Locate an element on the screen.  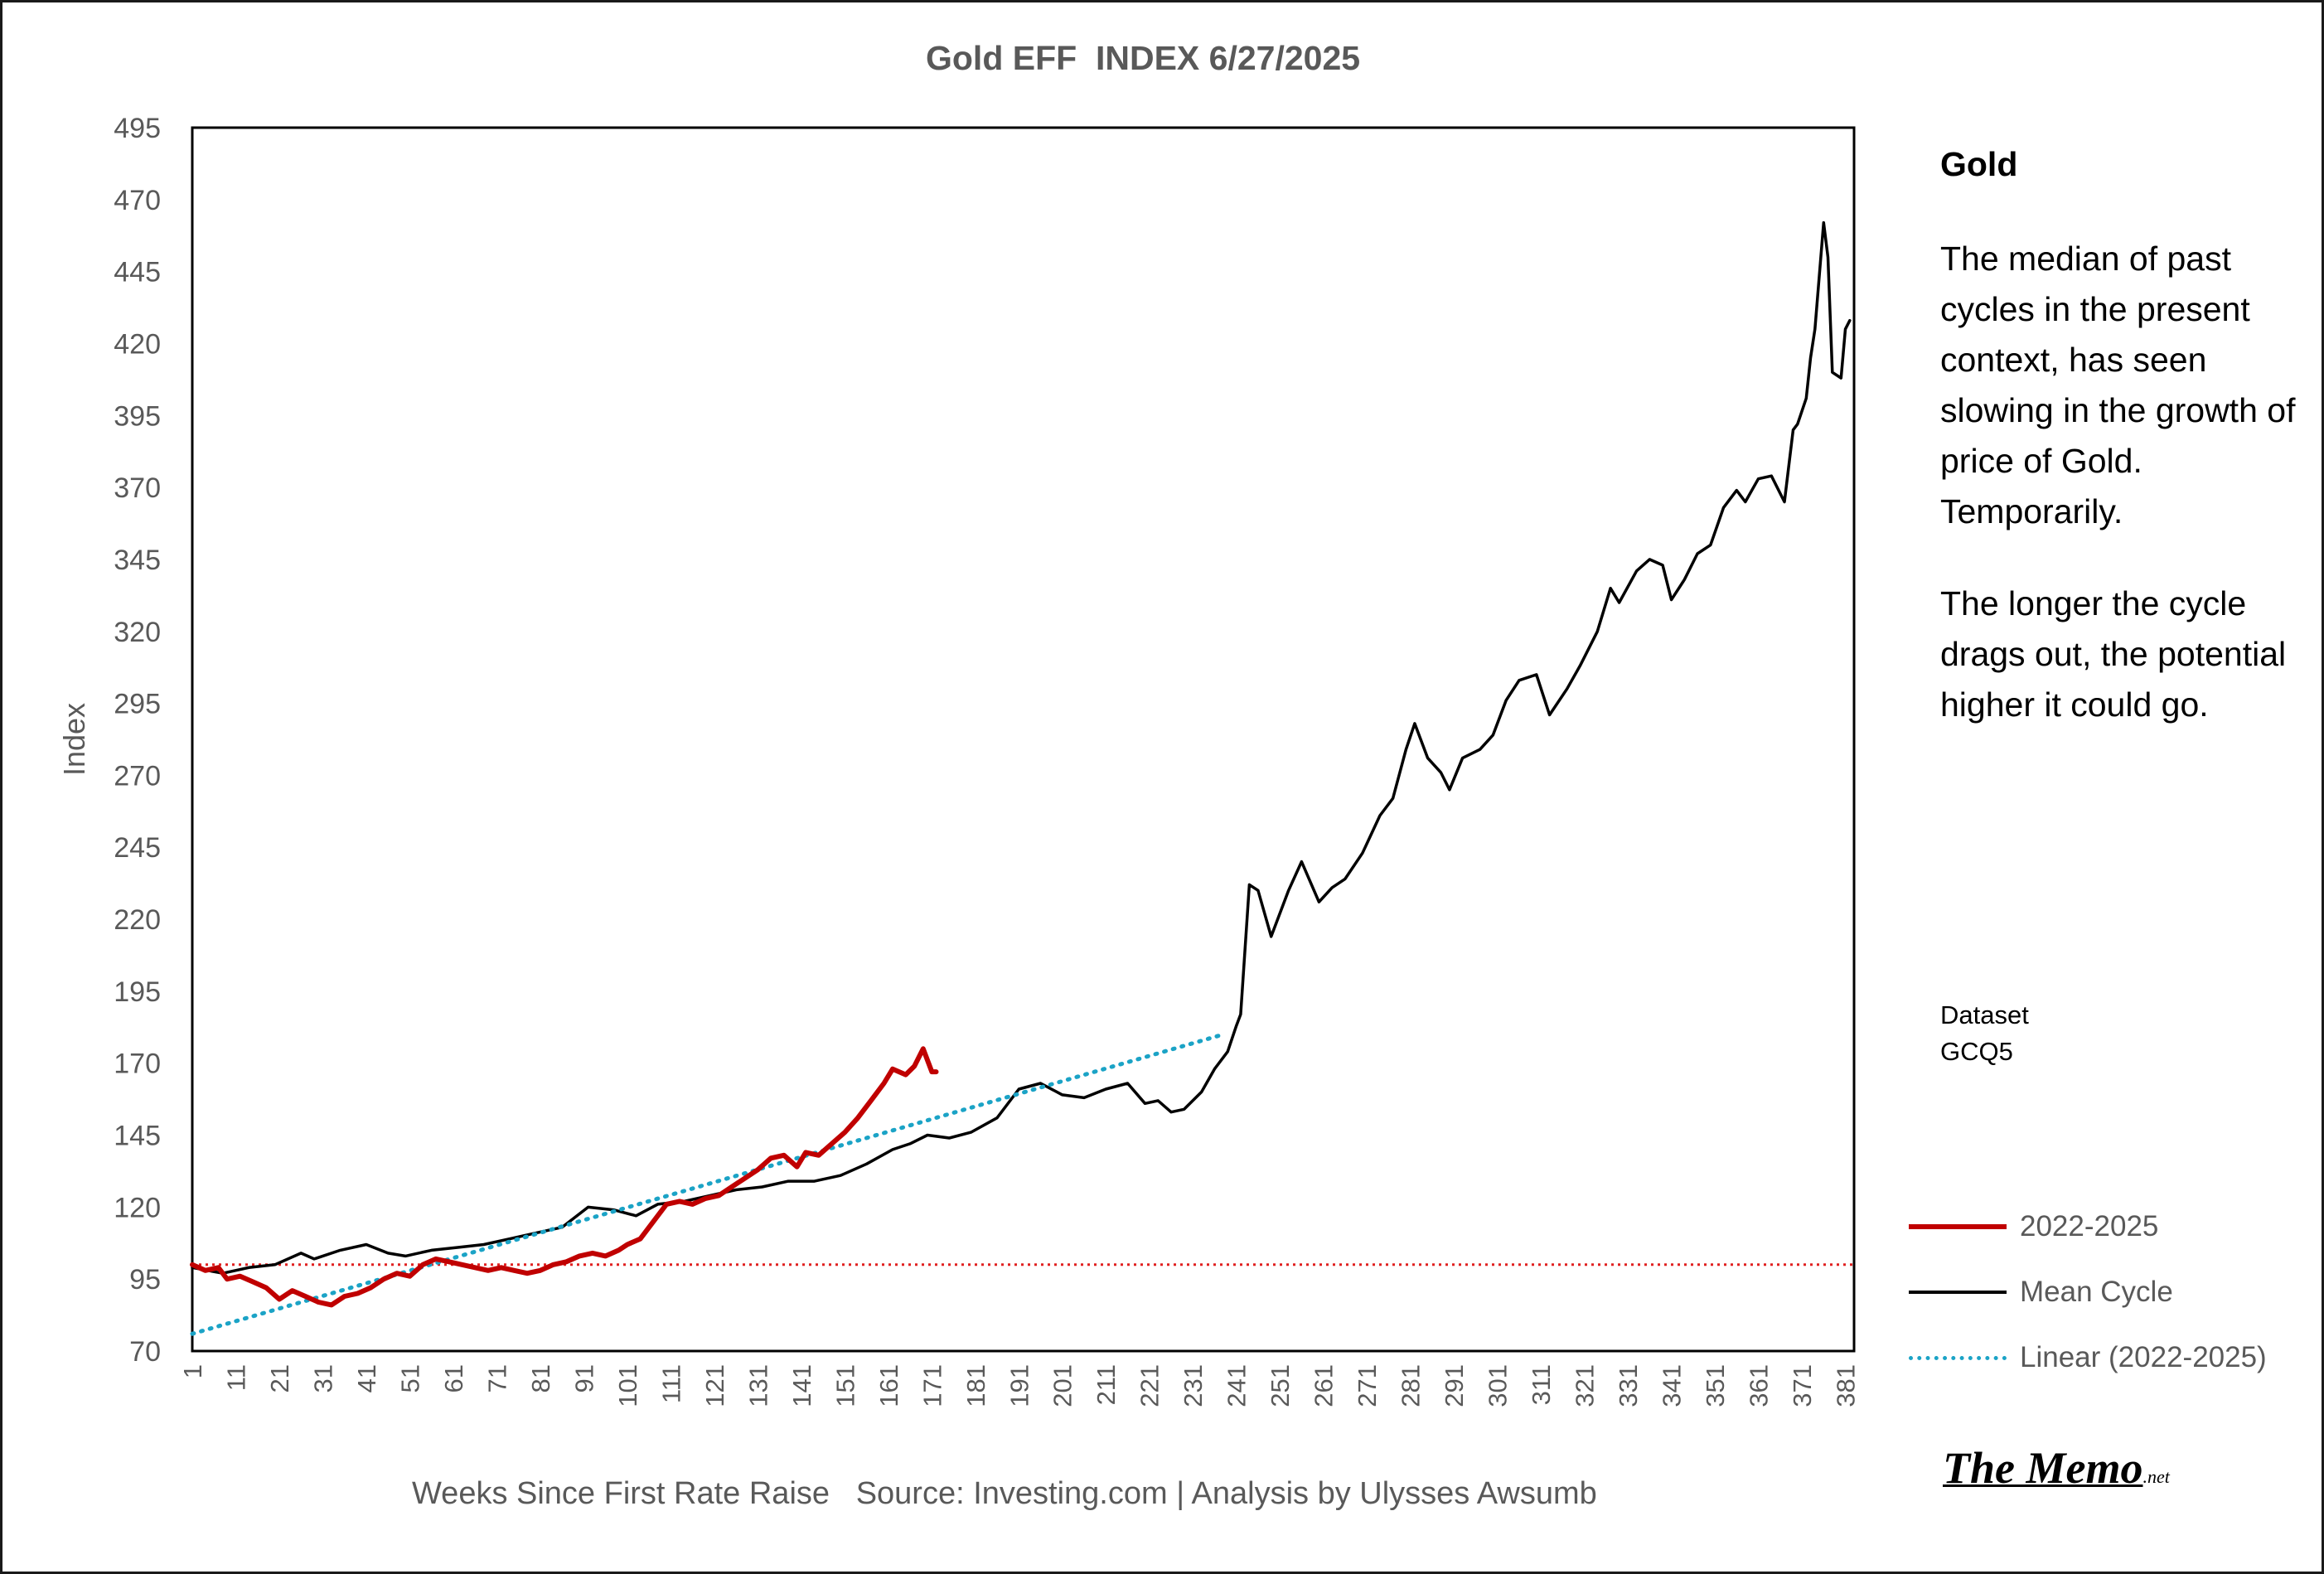
x-tick-label: 331 is located at coordinates (1628, 1385).